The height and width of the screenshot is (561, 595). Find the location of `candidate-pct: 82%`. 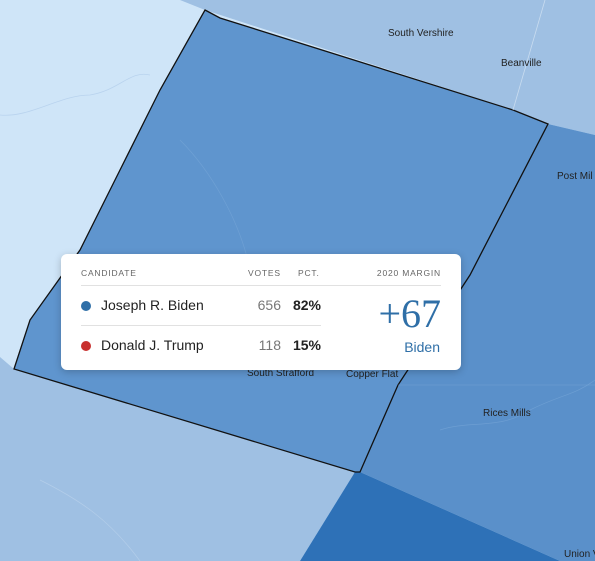

candidate-pct: 82% is located at coordinates (306, 305).